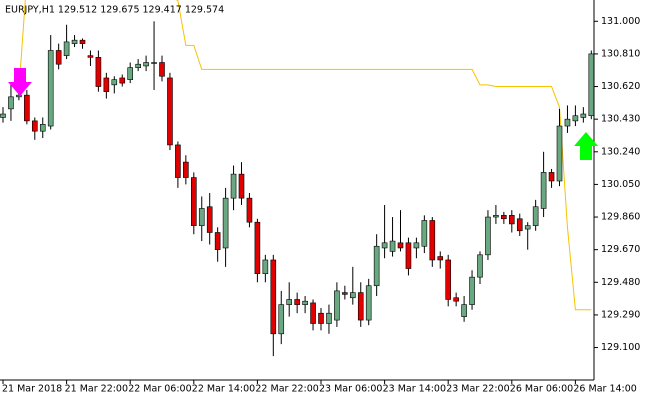  I want to click on x-tick-label: 21 Mar 2018, so click(32, 389).